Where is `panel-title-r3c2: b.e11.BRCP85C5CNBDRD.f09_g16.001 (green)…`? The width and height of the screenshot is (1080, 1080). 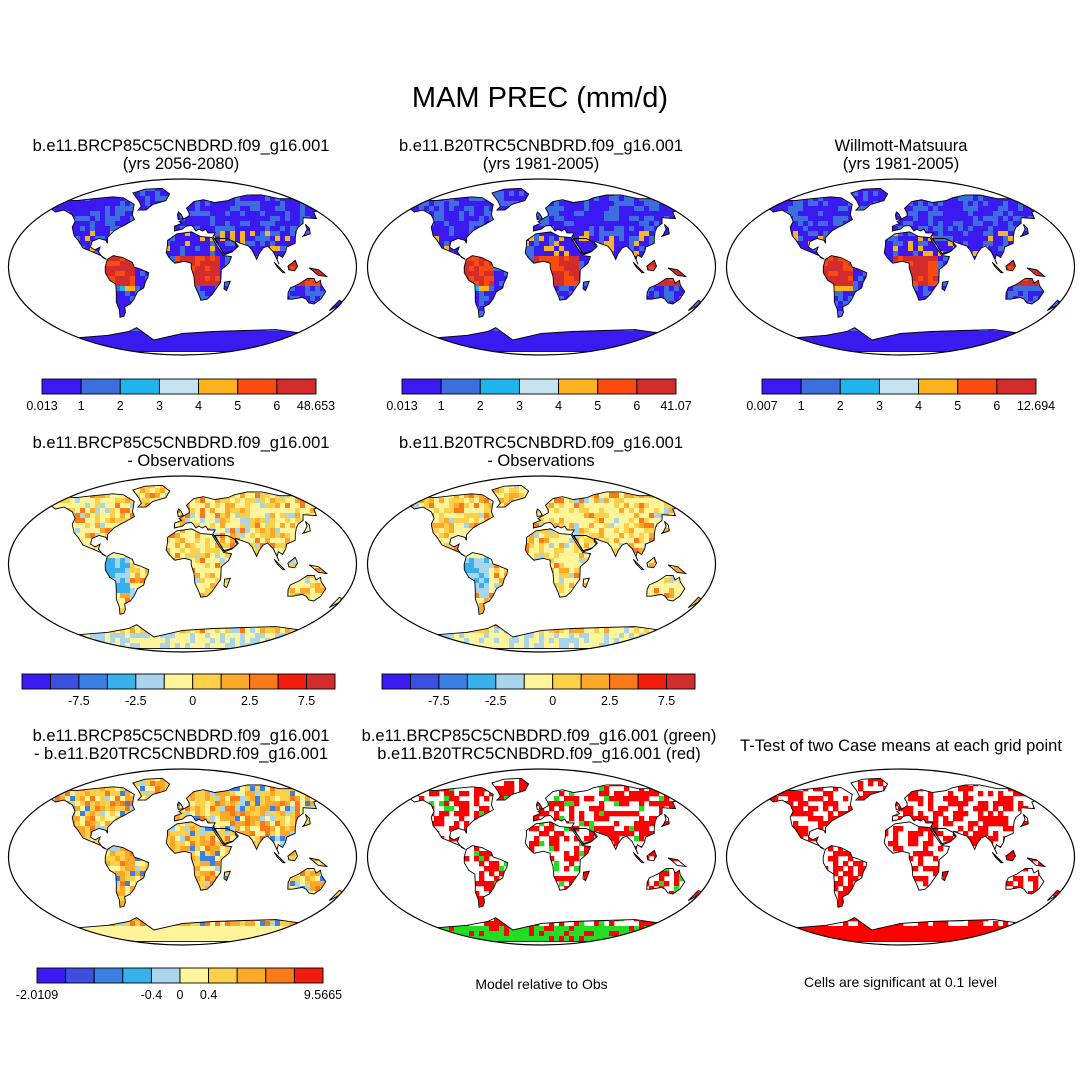
panel-title-r3c2: b.e11.BRCP85C5CNBDRD.f09_g16.001 (green)… is located at coordinates (539, 745).